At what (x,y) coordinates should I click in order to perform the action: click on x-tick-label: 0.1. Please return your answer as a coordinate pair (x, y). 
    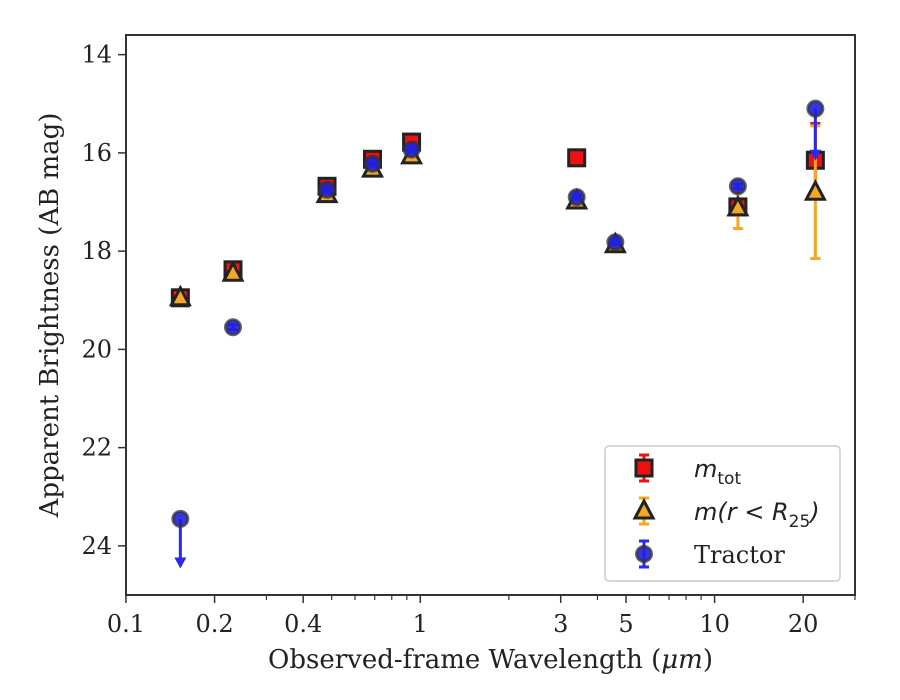
    Looking at the image, I should click on (126, 624).